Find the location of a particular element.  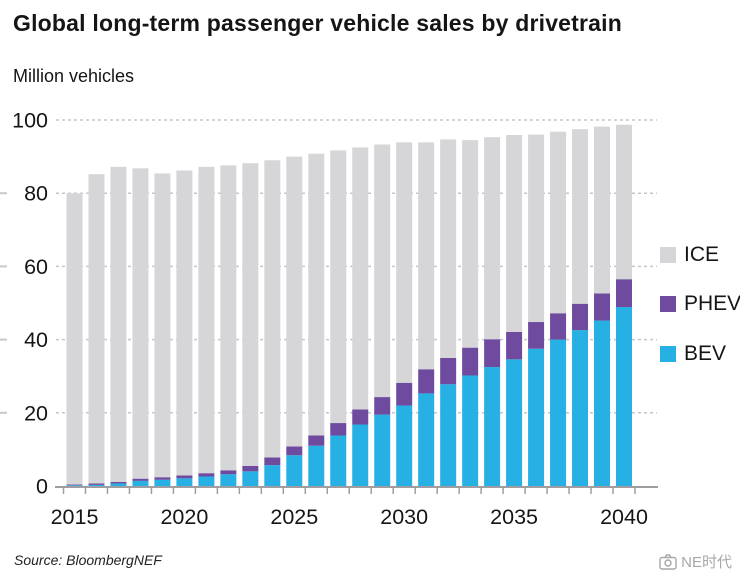

y-tick-label-80: 80 is located at coordinates (36, 194).